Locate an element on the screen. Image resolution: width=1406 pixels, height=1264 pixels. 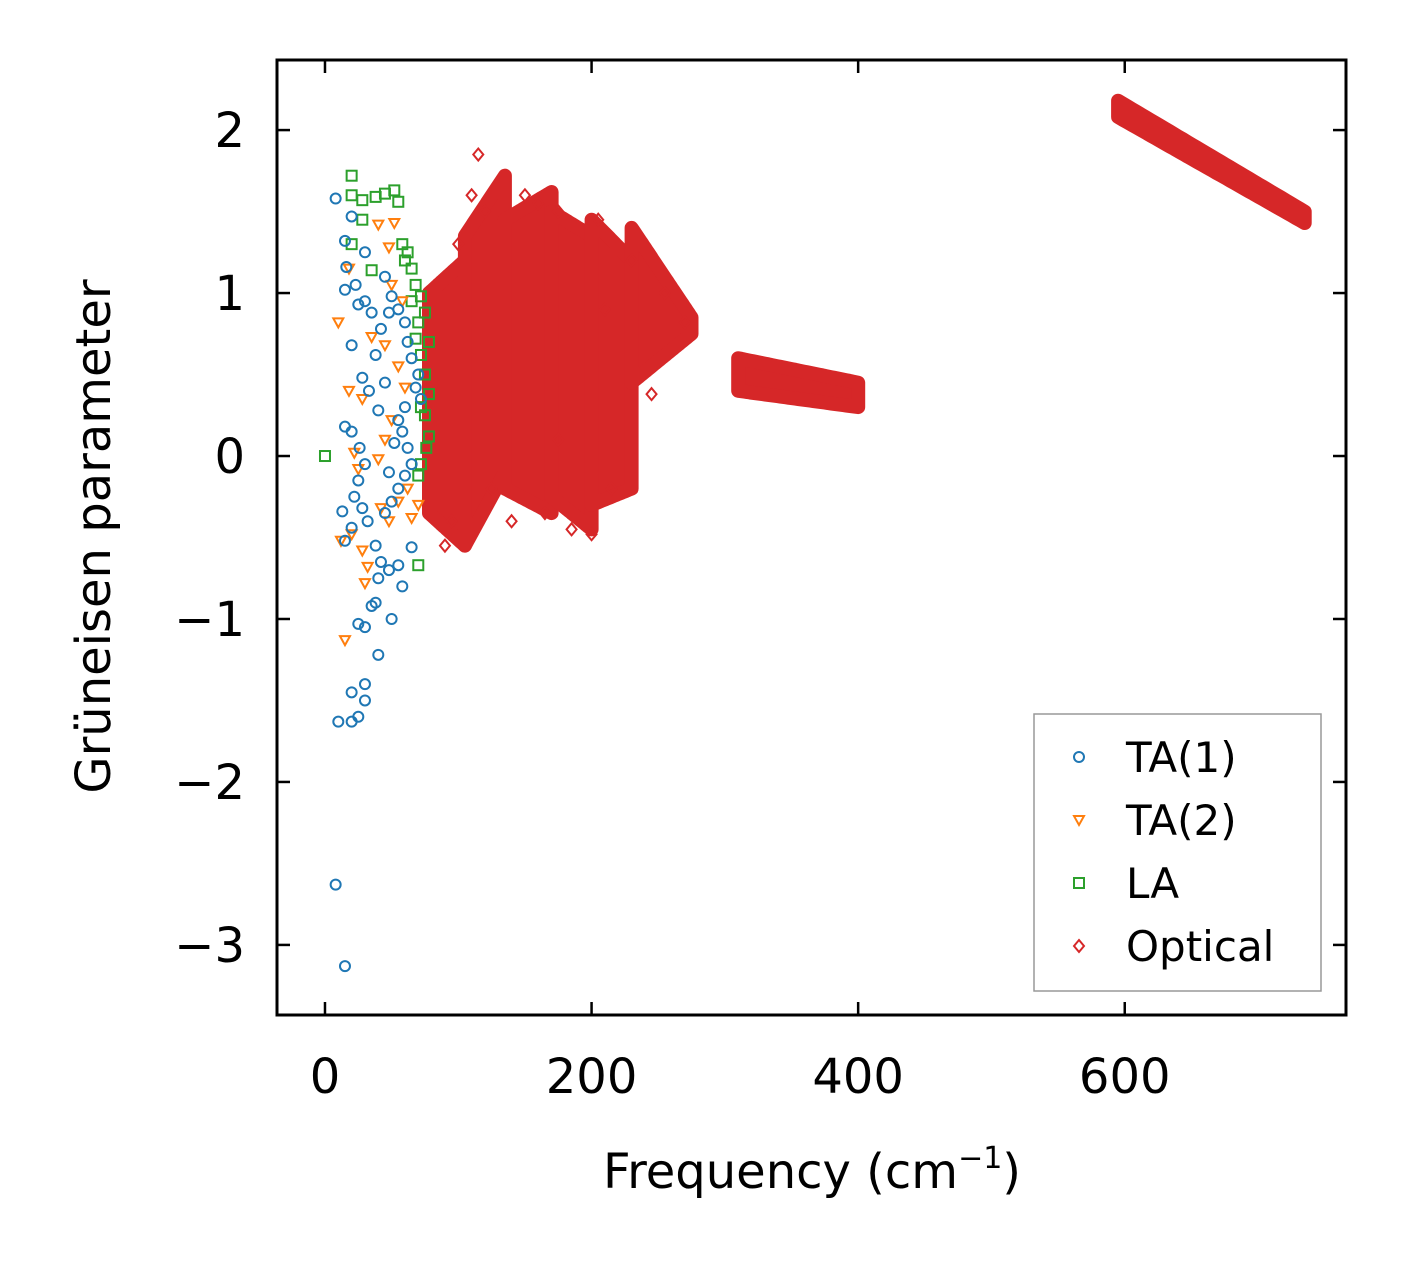
series-la is located at coordinates (376, 370).